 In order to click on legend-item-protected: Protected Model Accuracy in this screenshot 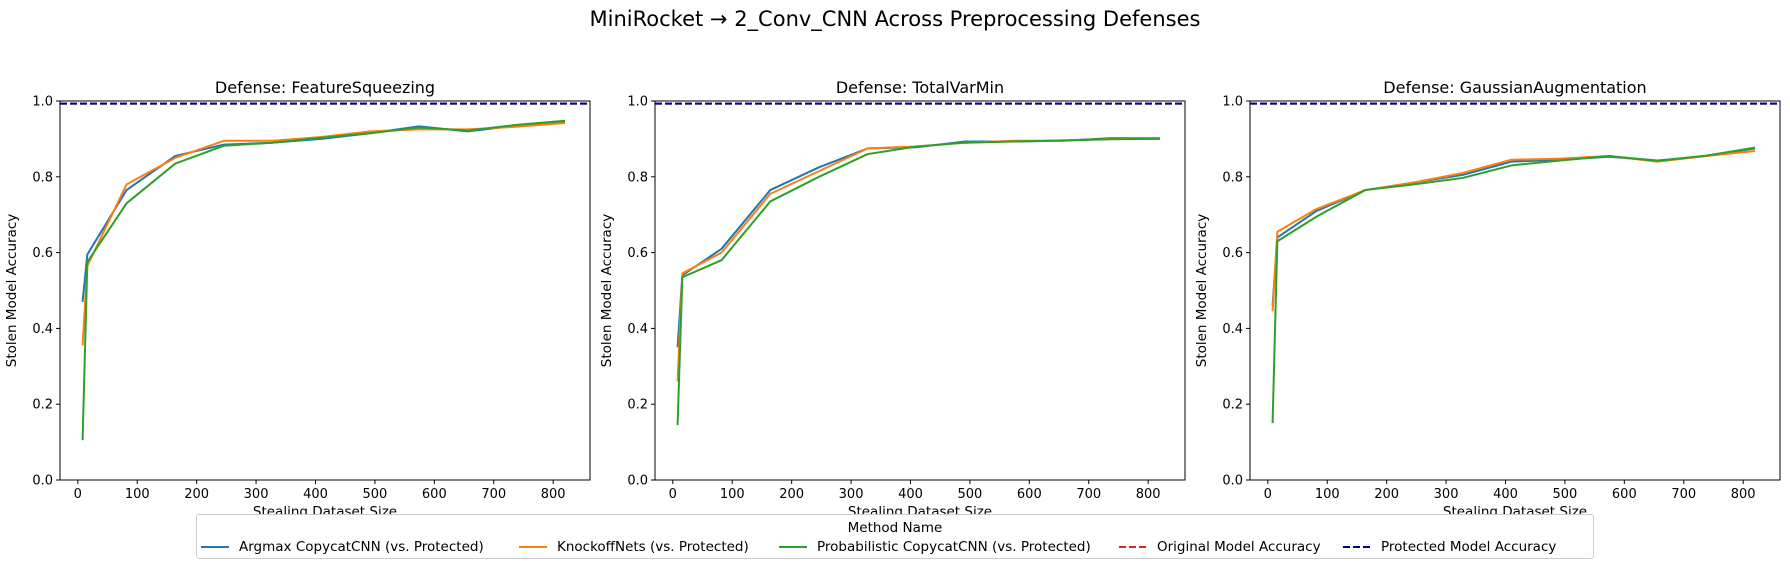, I will do `click(1449, 547)`.